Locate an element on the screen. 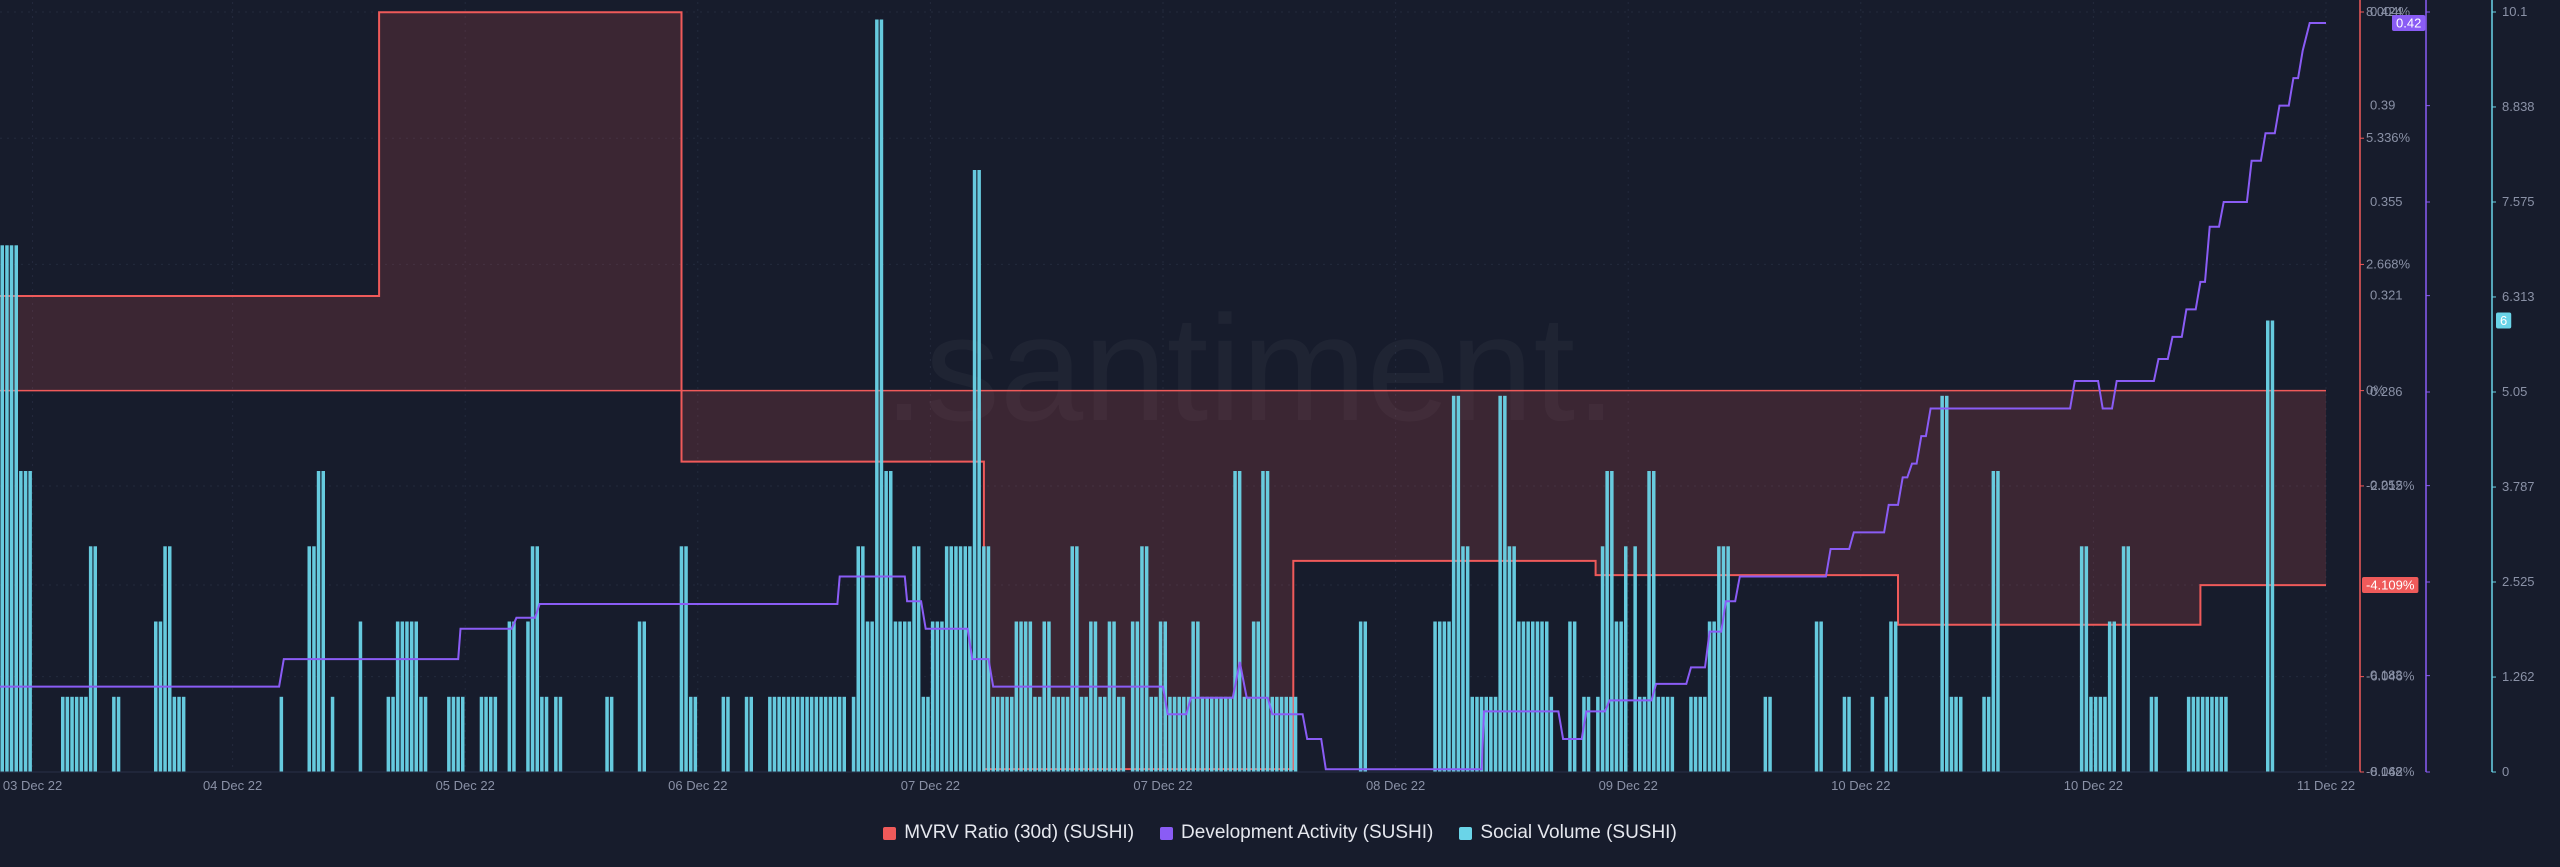  legend-item-mvrv: MVRV Ratio (30d) (SUSHI) is located at coordinates (1008, 833).